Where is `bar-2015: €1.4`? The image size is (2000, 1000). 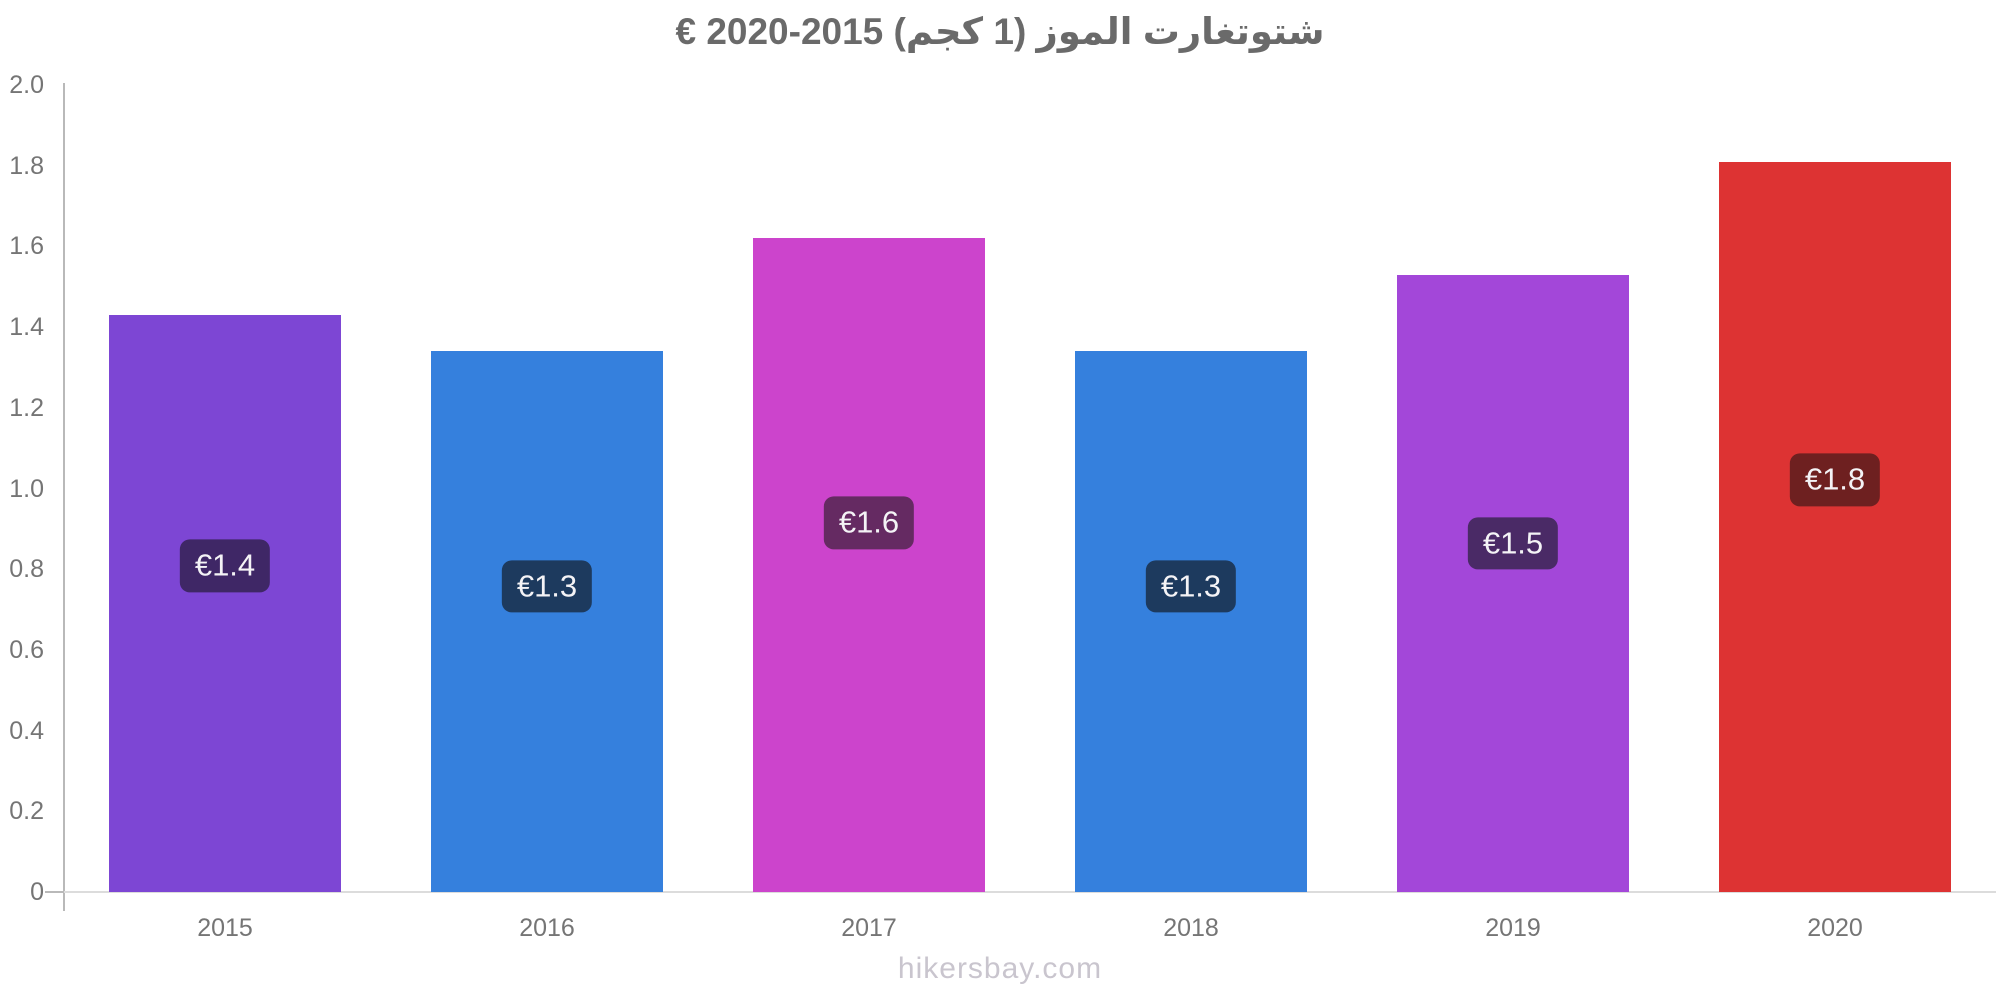
bar-2015: €1.4 is located at coordinates (225, 603).